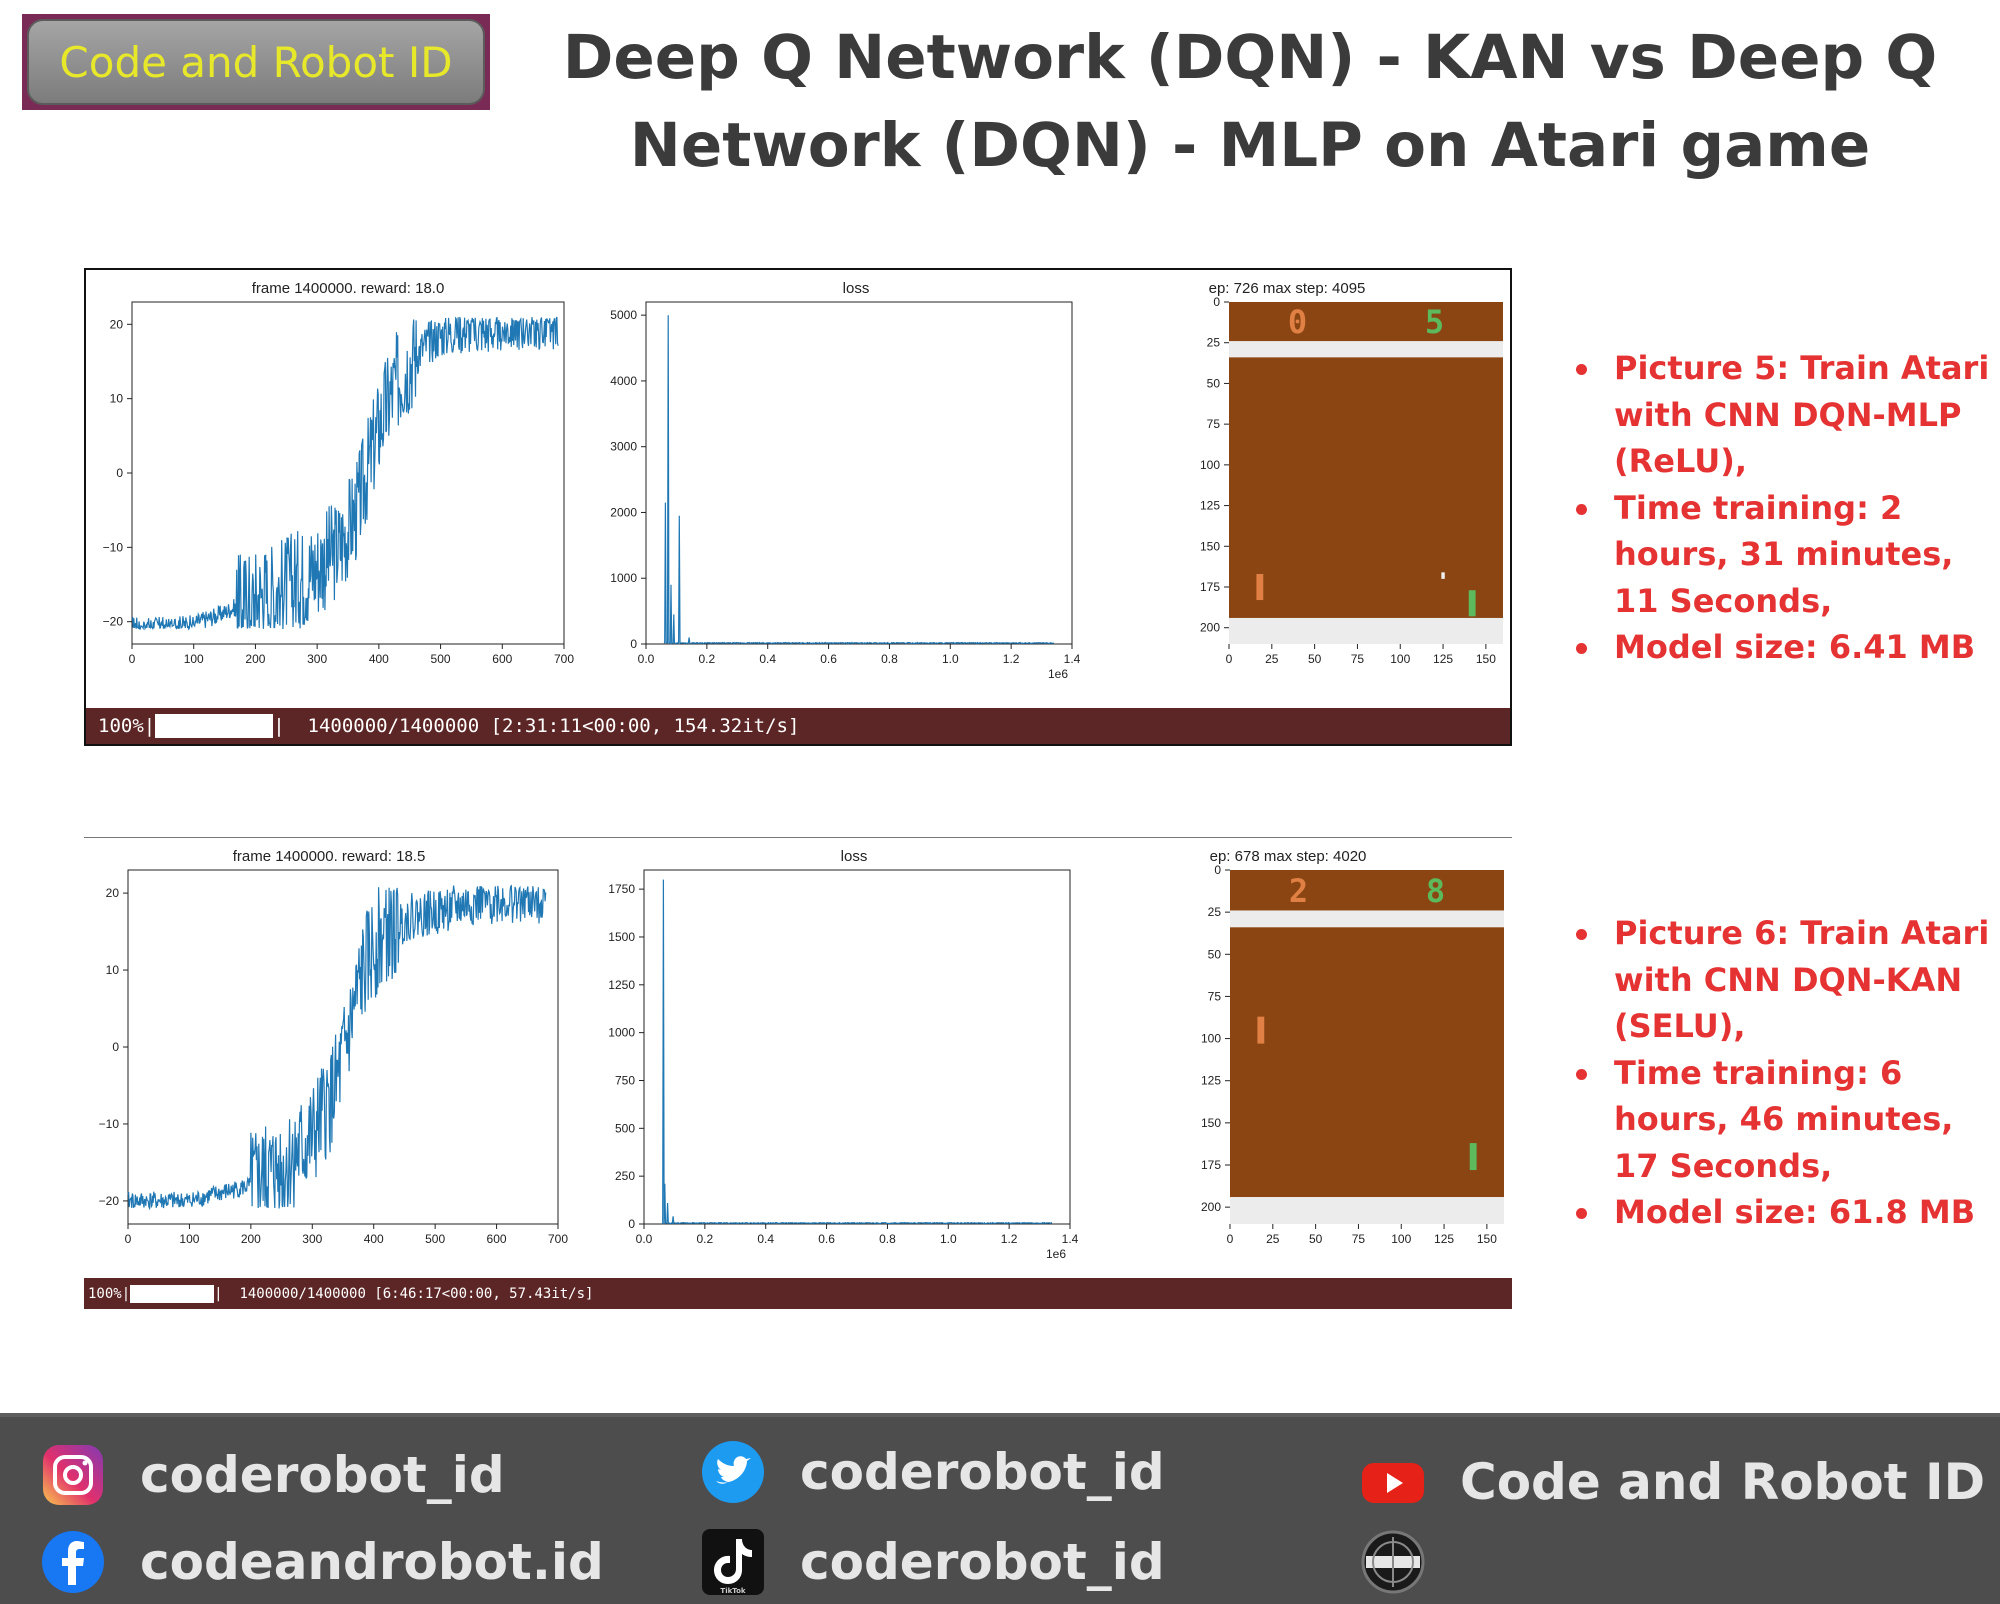  I want to click on right-score: 8, so click(1435, 891).